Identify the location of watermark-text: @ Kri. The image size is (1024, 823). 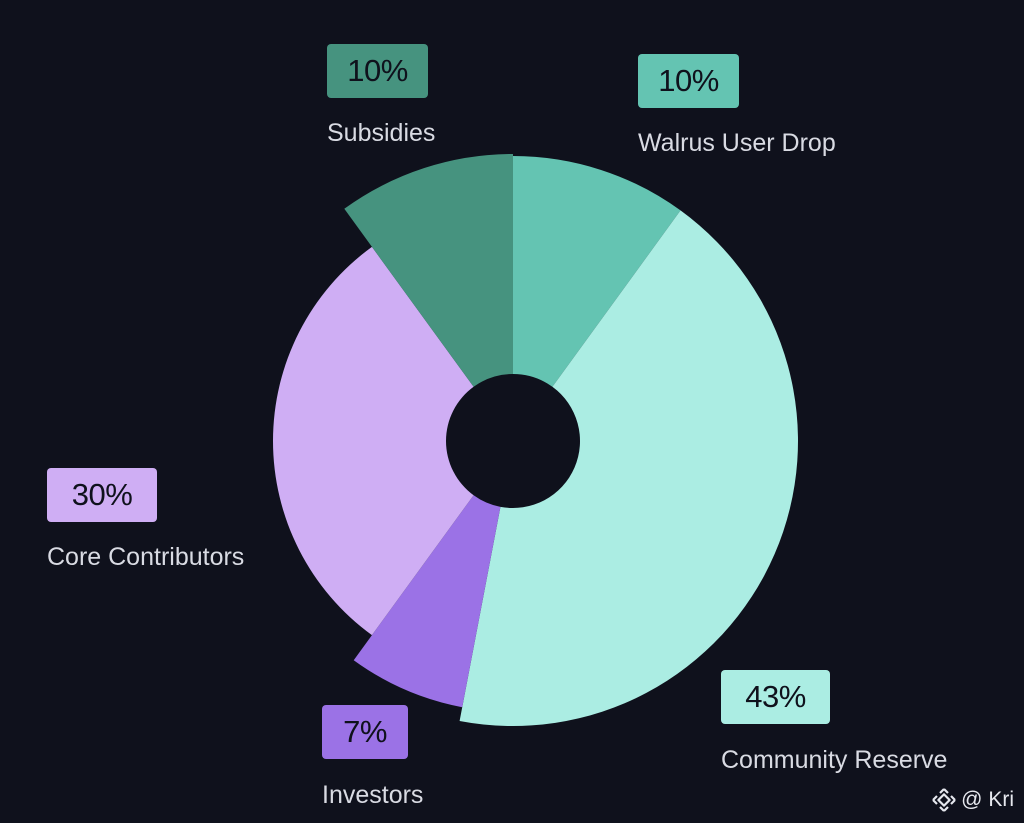
(987, 799).